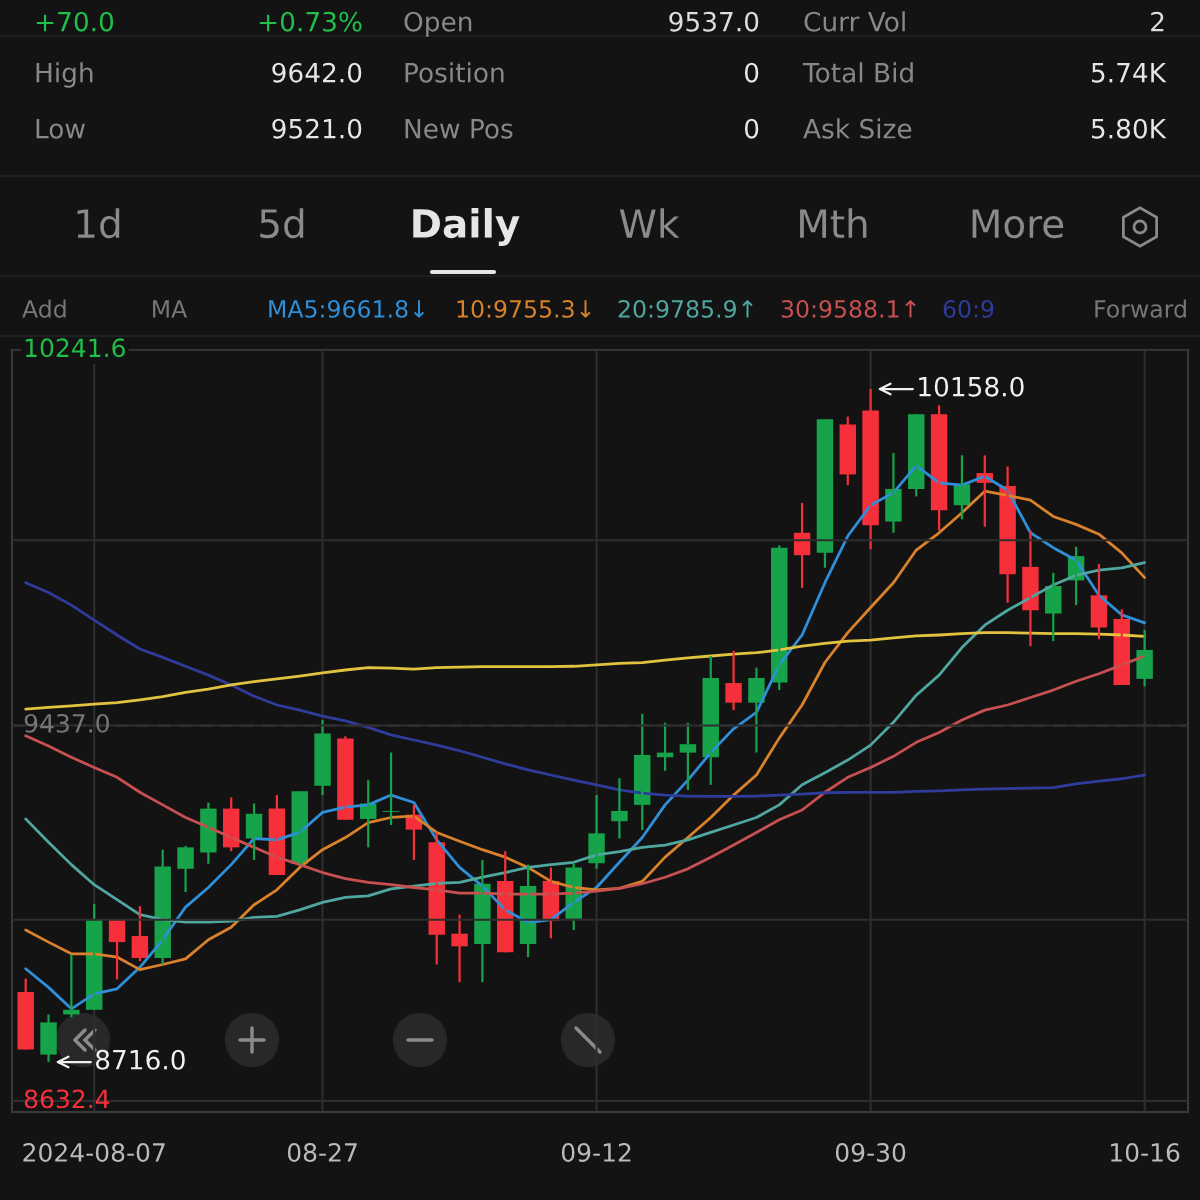  I want to click on text: Wk, so click(649, 223).